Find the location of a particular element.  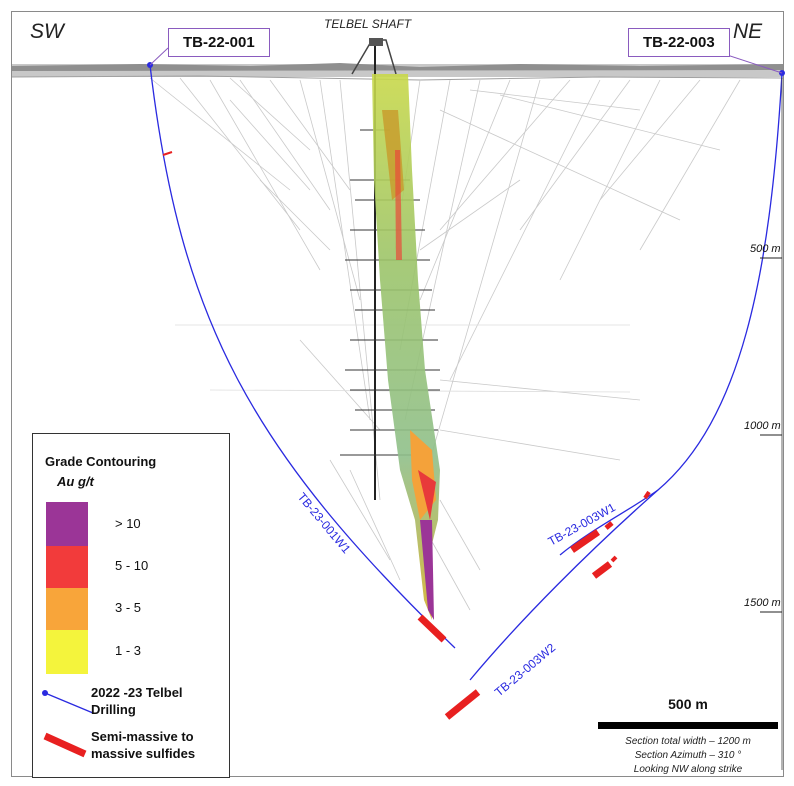

legend-title: Grade Contouring is located at coordinates (101, 461).